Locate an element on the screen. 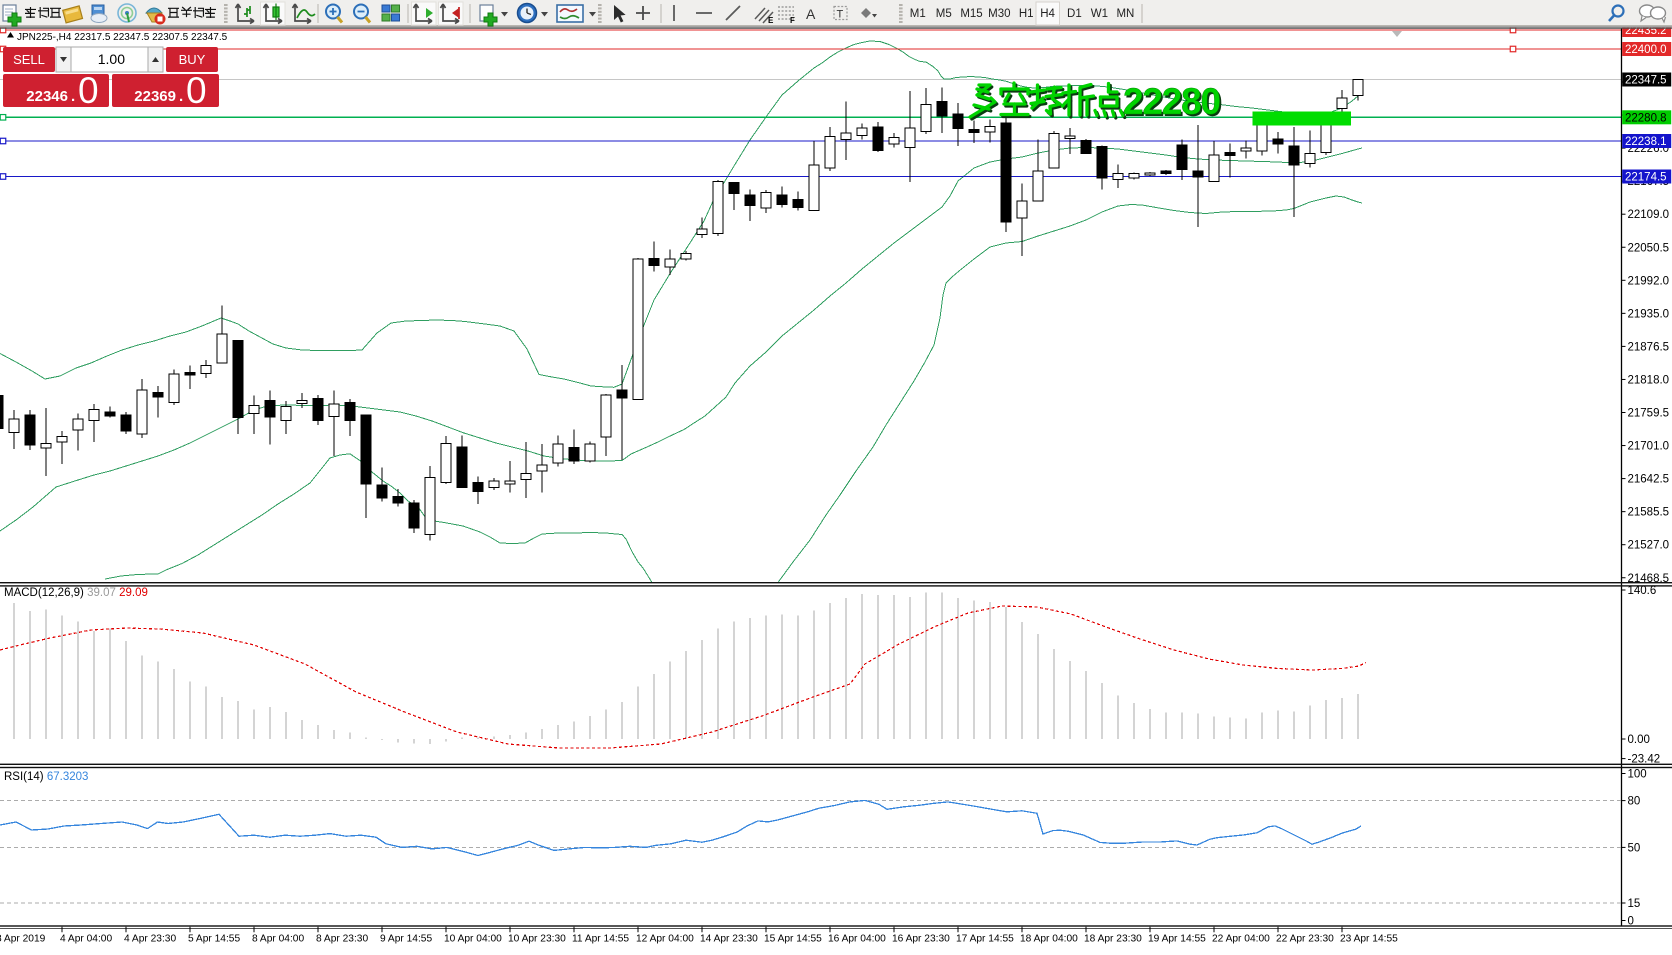 Image resolution: width=1672 pixels, height=955 pixels. svg-text: 11 Apr 14:55 is located at coordinates (600, 939).